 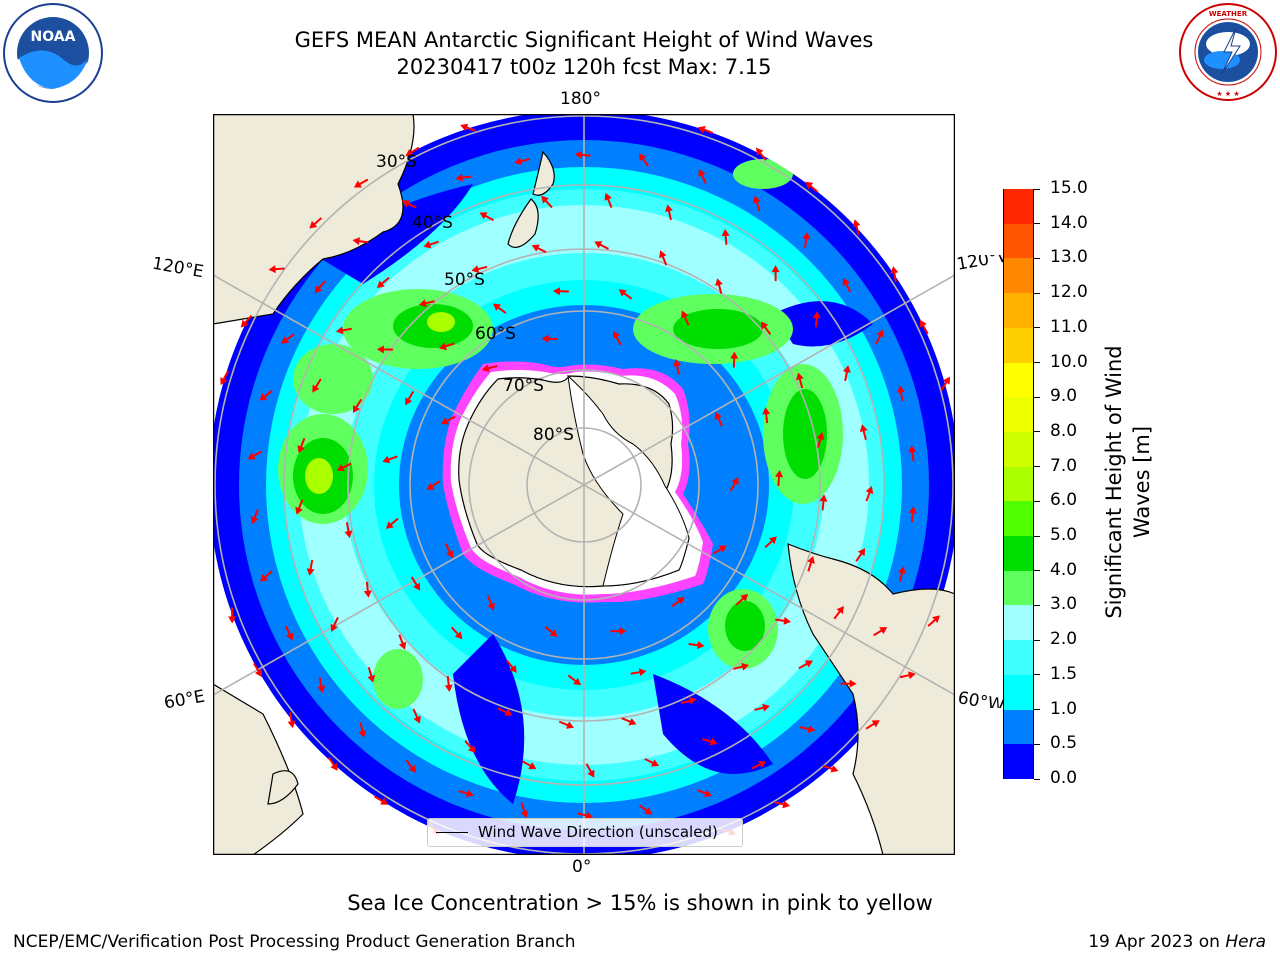 I want to click on latitude-label-40s: 40°S, so click(x=432, y=223).